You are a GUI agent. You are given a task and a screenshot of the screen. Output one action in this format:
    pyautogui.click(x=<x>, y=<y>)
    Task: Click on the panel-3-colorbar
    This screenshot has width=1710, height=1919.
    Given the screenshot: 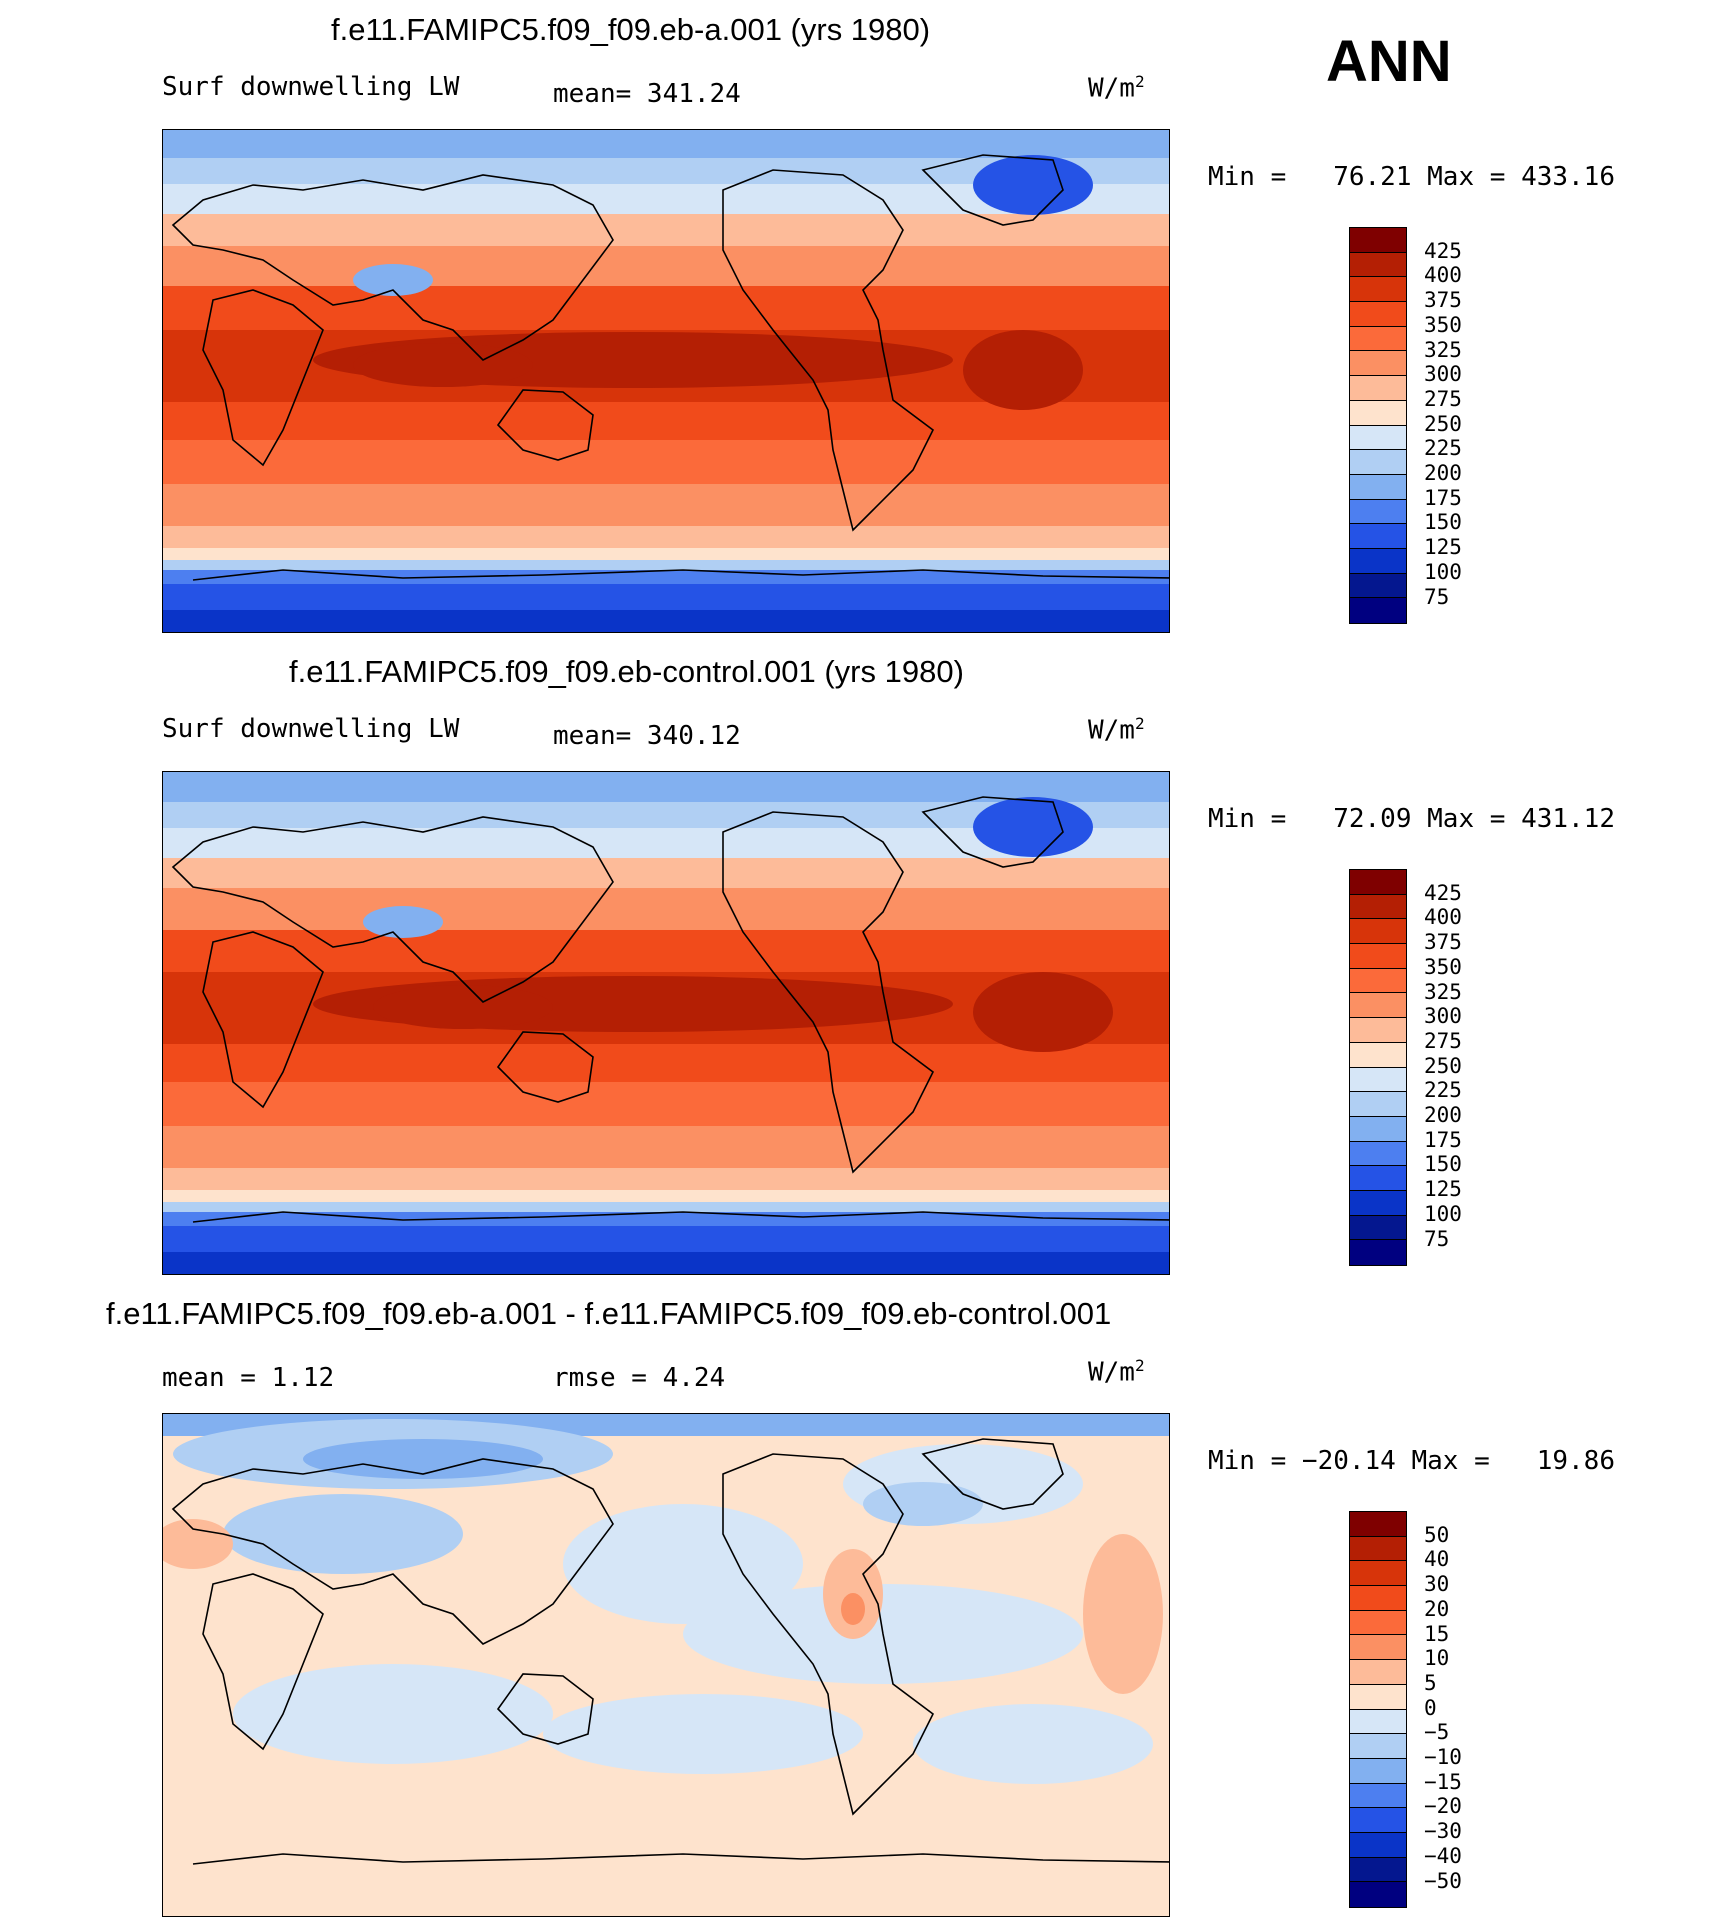 What is the action you would take?
    pyautogui.click(x=1378, y=1709)
    